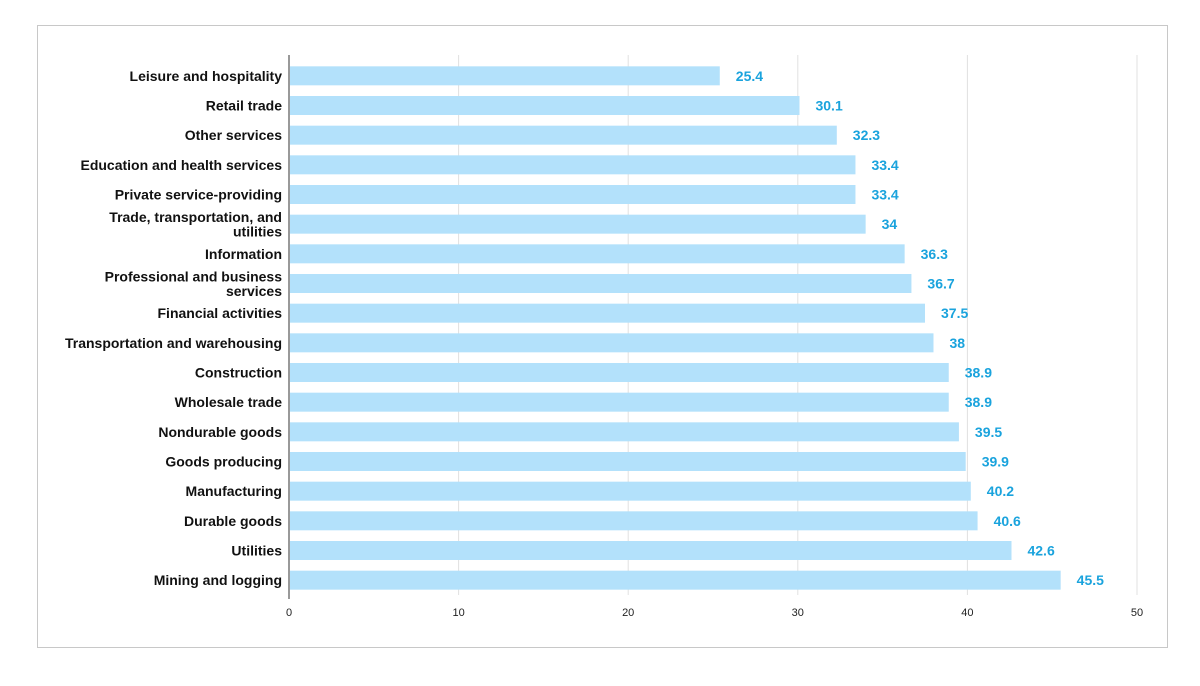 The width and height of the screenshot is (1200, 686). What do you see at coordinates (1040, 551) in the screenshot?
I see `value-label: 42.6` at bounding box center [1040, 551].